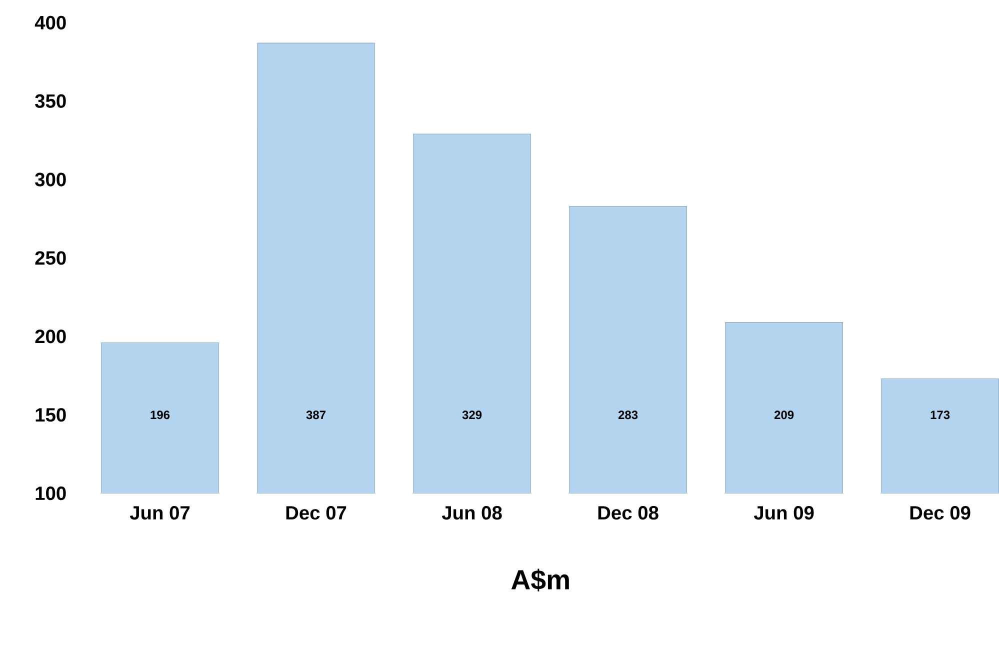 This screenshot has height=648, width=999. What do you see at coordinates (50, 23) in the screenshot?
I see `y-tick-label: 400` at bounding box center [50, 23].